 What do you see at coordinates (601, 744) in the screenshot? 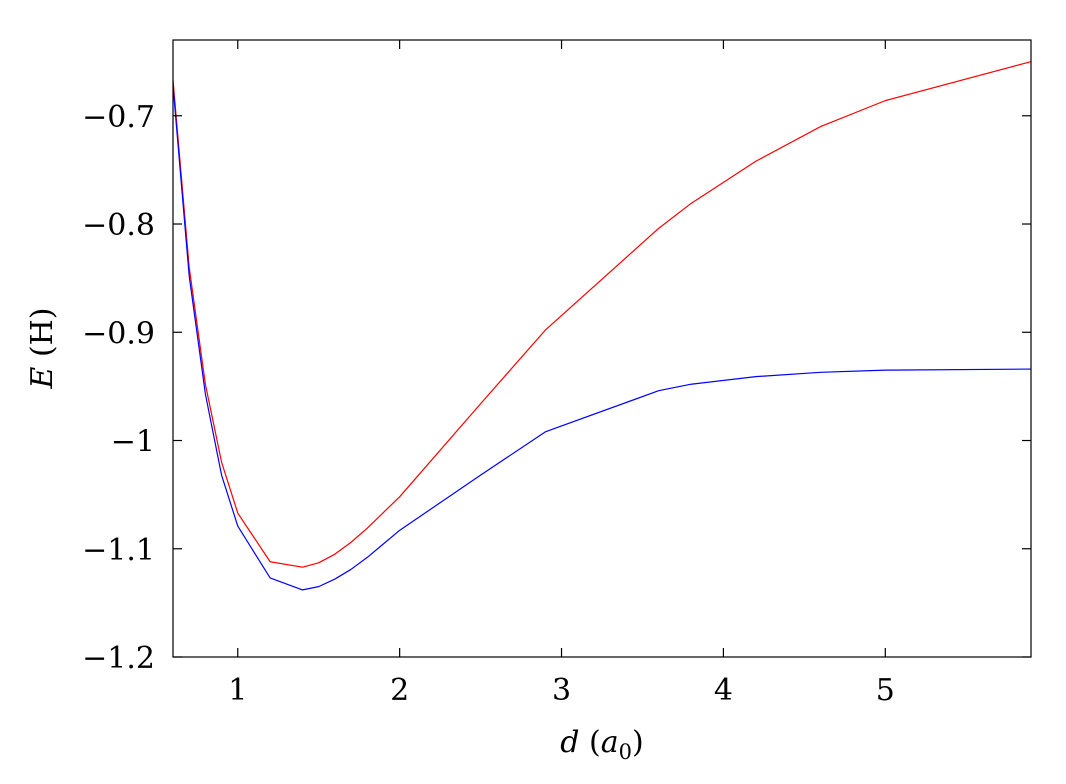
I see `x-axis-label: d (a0)` at bounding box center [601, 744].